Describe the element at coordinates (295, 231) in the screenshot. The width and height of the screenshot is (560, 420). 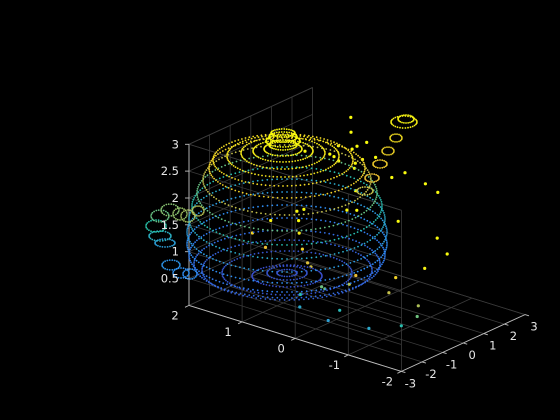
I see `grid-line-z-side` at that location.